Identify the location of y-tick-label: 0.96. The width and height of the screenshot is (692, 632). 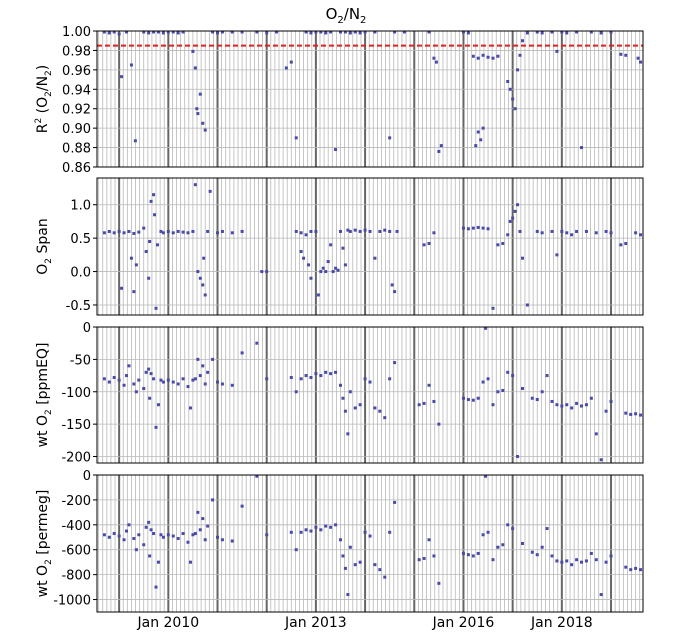
(76, 71).